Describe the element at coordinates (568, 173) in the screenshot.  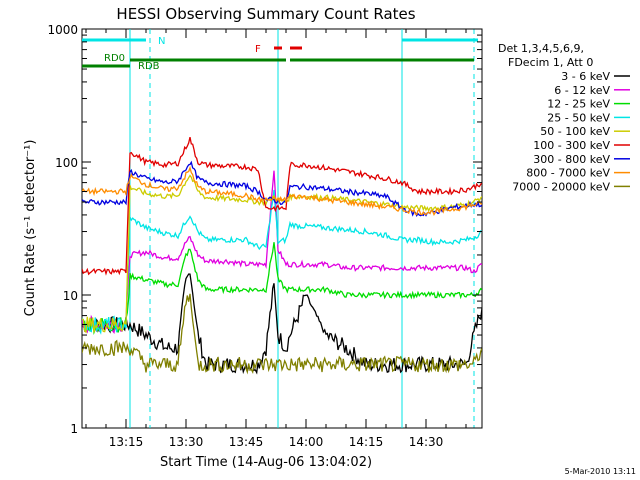
I see `legend-label-7: 800 - 7000 keV` at that location.